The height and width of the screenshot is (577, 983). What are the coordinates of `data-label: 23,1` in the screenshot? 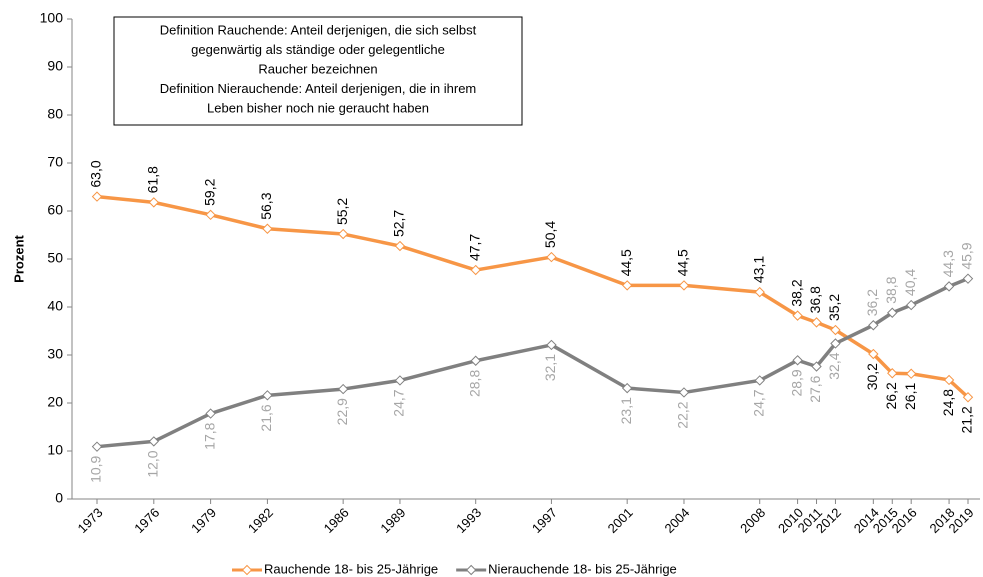 It's located at (626, 410).